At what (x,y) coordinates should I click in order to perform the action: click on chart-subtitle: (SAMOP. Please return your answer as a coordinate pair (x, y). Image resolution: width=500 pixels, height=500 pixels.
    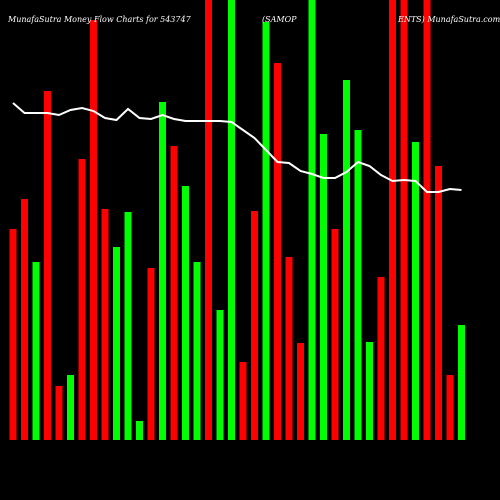
    Looking at the image, I should click on (279, 19).